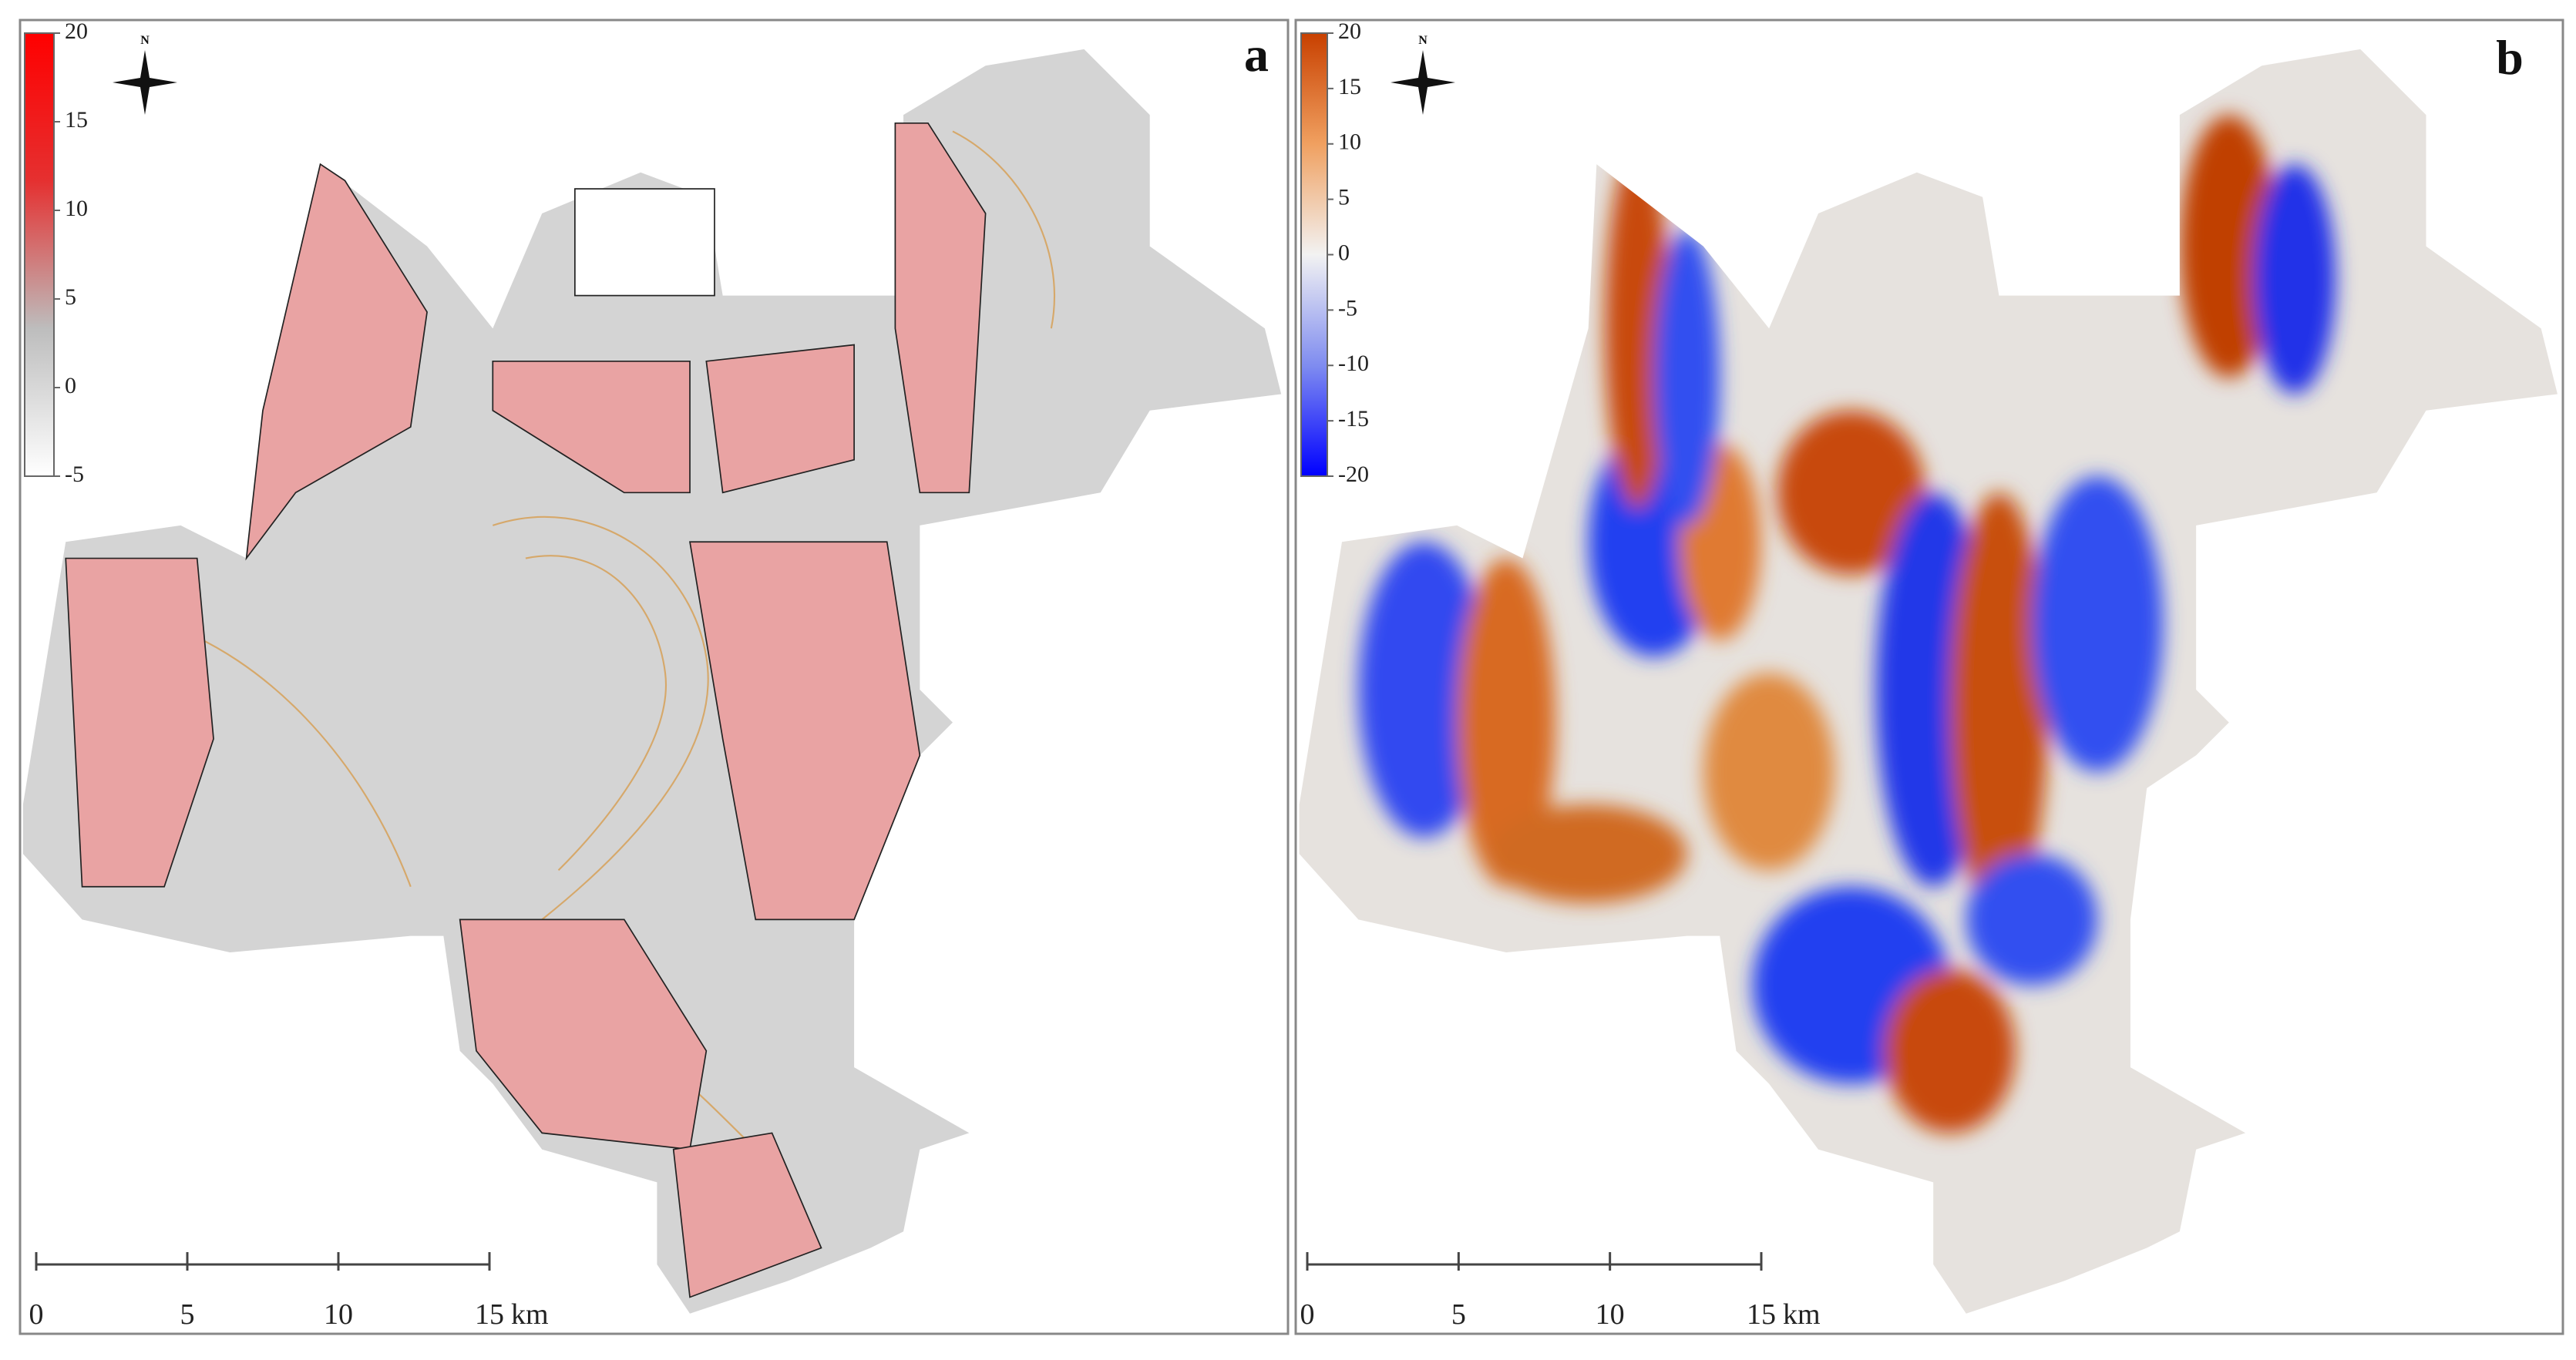  I want to click on panel-label: a, so click(1256, 54).